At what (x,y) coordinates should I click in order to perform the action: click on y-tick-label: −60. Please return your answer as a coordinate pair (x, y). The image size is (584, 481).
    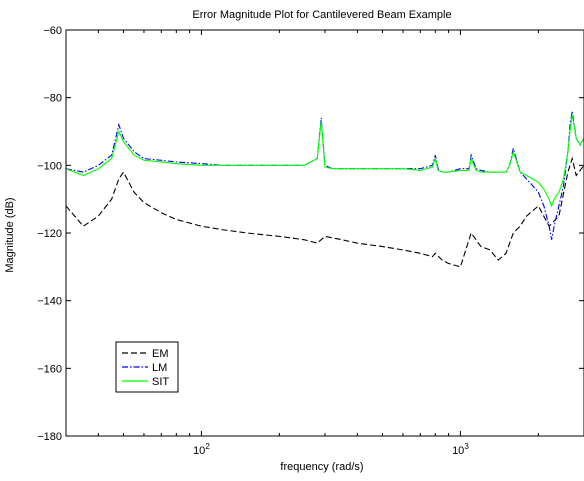
    Looking at the image, I should click on (52, 31).